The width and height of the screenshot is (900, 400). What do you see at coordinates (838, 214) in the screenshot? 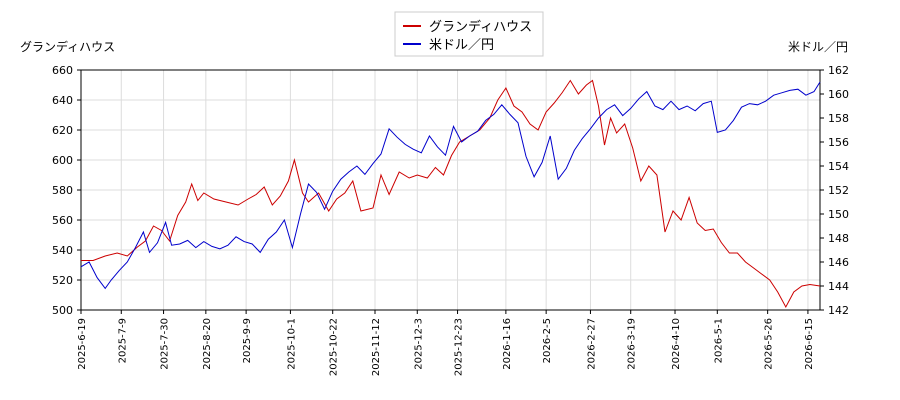
I see `right-tick-label: 150` at bounding box center [838, 214].